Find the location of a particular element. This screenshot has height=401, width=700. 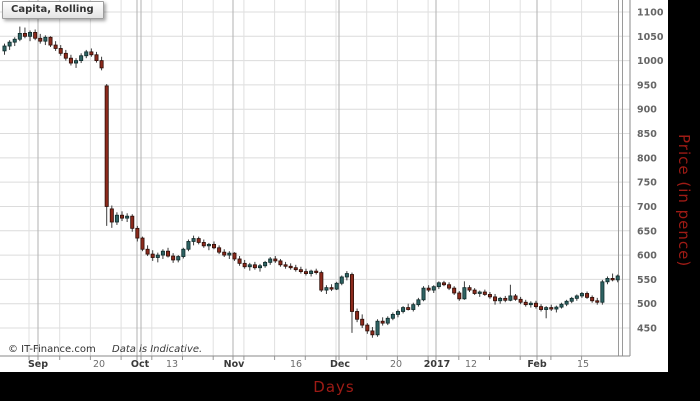

x-axis-title: Days is located at coordinates (334, 386).